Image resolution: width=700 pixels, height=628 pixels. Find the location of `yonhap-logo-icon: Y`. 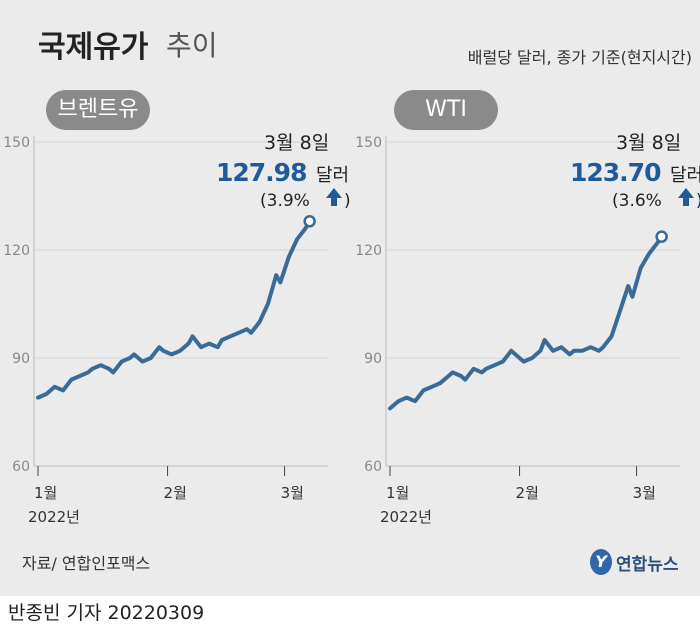

yonhap-logo-icon: Y is located at coordinates (601, 562).